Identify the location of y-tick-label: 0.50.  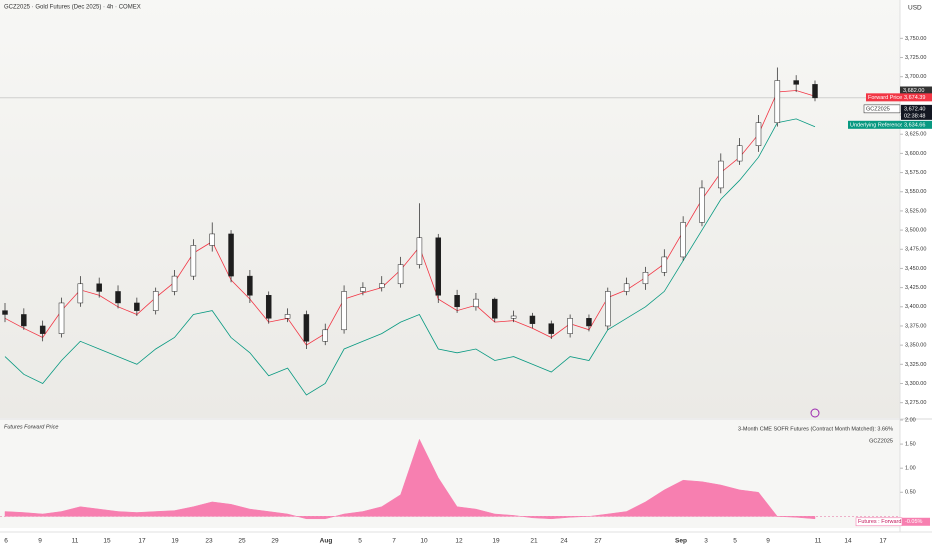
(910, 493).